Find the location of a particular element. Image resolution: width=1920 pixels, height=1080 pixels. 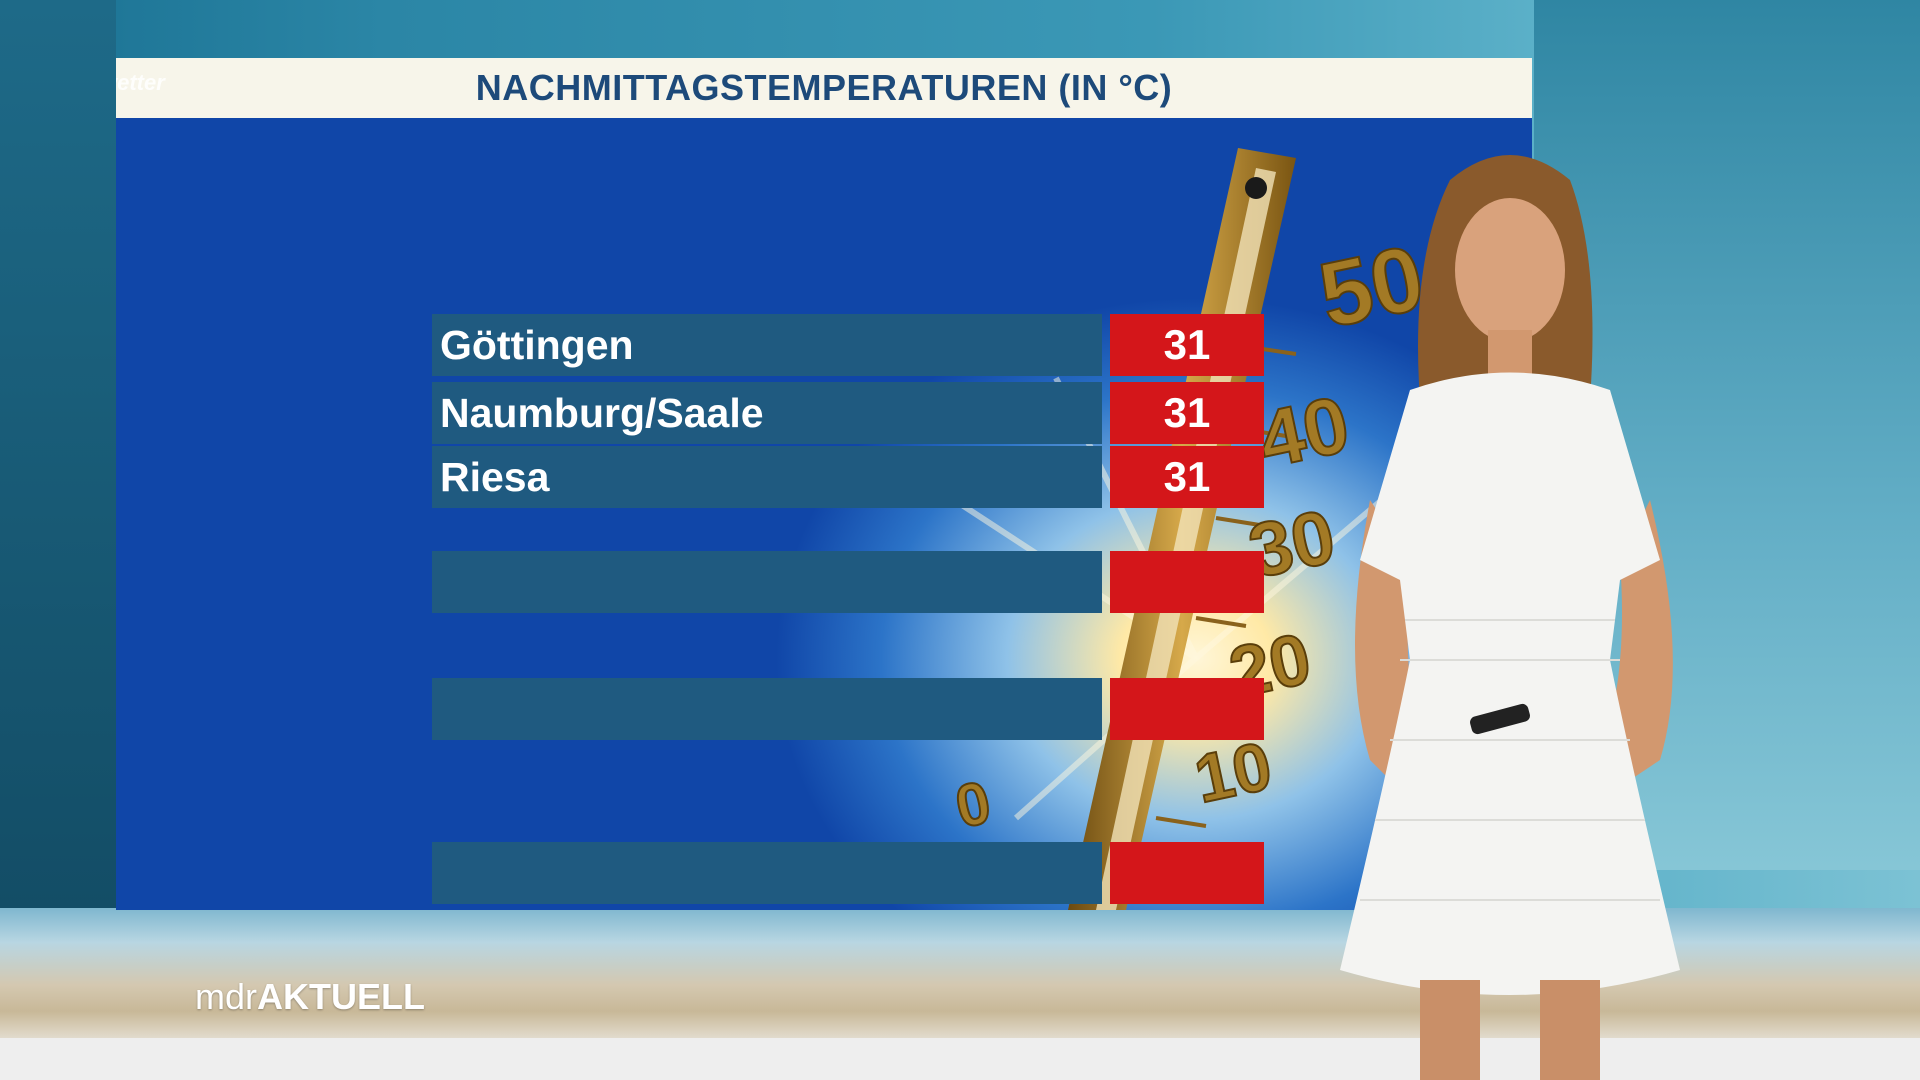

title-bar: NACHMITTAGSTEMPERATUREN (IN °C) is located at coordinates (824, 88).